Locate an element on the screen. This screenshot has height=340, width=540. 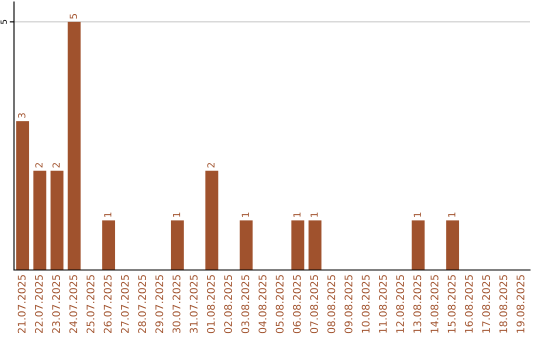
x-tick-label: 03.08.2025 is located at coordinates (245, 304).